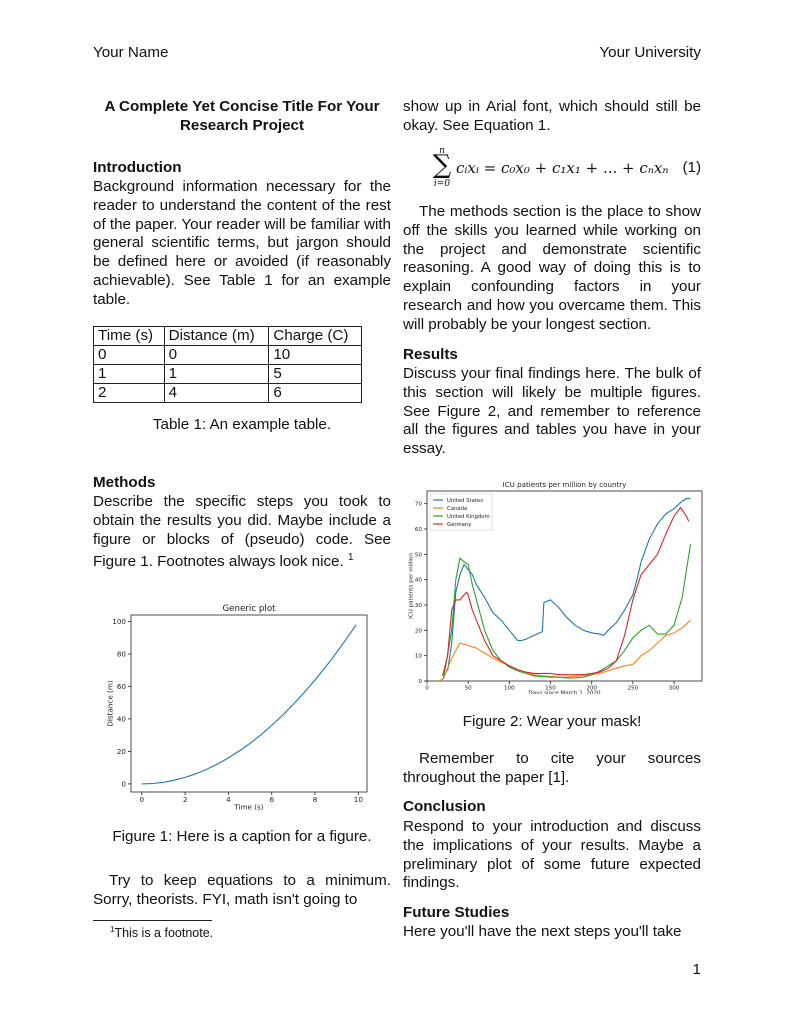  I want to click on series-line-united-states, so click(569, 584).